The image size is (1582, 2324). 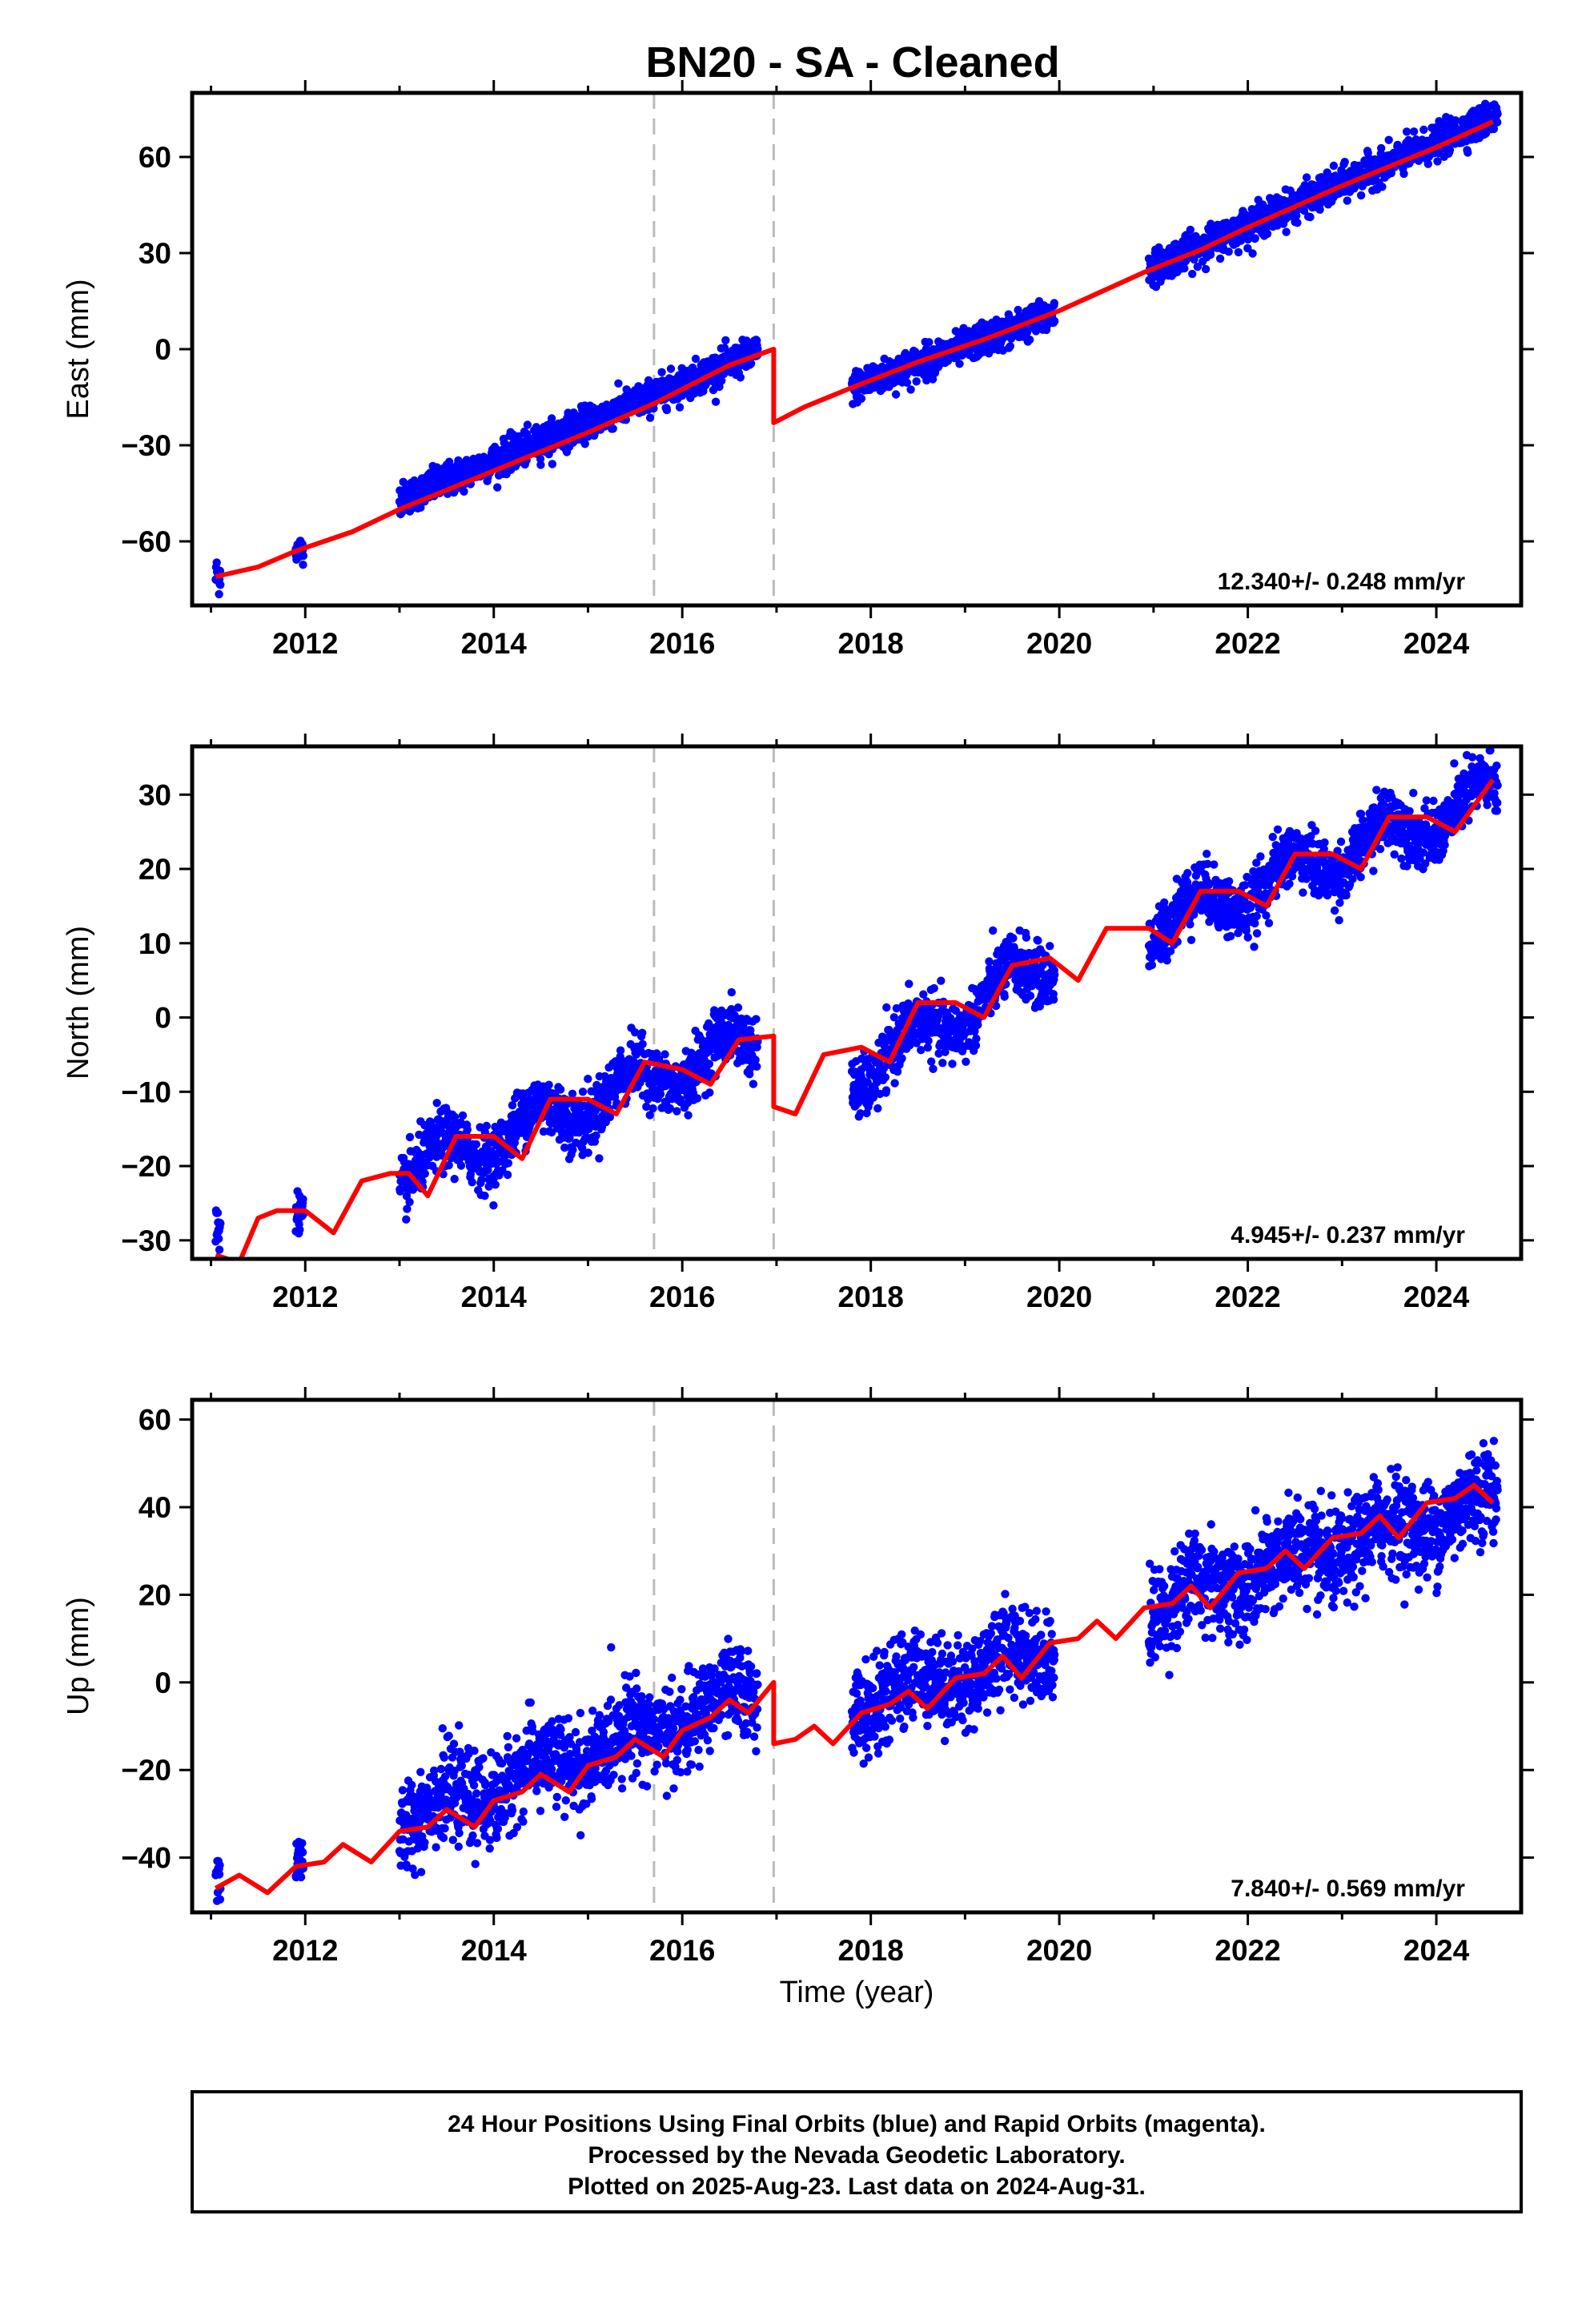 What do you see at coordinates (163, 349) in the screenshot?
I see `y-tick-label: 0` at bounding box center [163, 349].